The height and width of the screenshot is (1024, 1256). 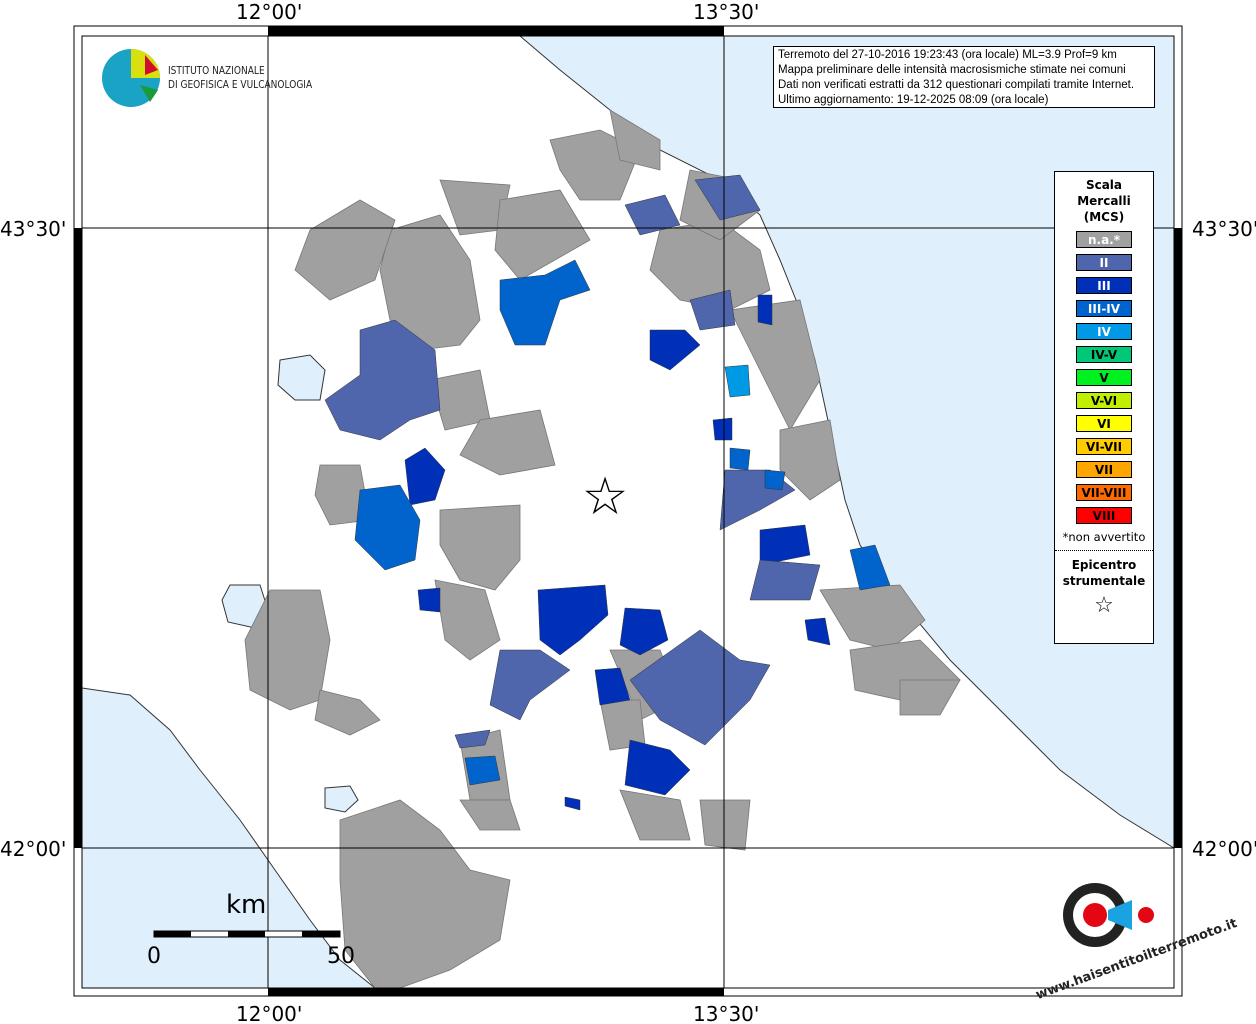 I want to click on legend-swatch-vi-vii: VI-VII, so click(x=1104, y=446).